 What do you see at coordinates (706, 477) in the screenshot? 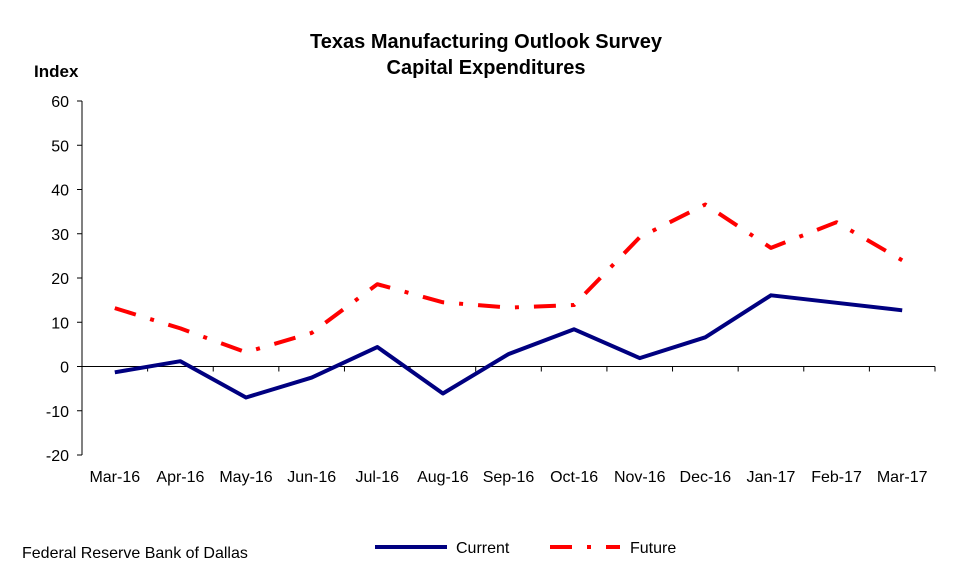
I see `x-tick-label: Dec-16` at bounding box center [706, 477].